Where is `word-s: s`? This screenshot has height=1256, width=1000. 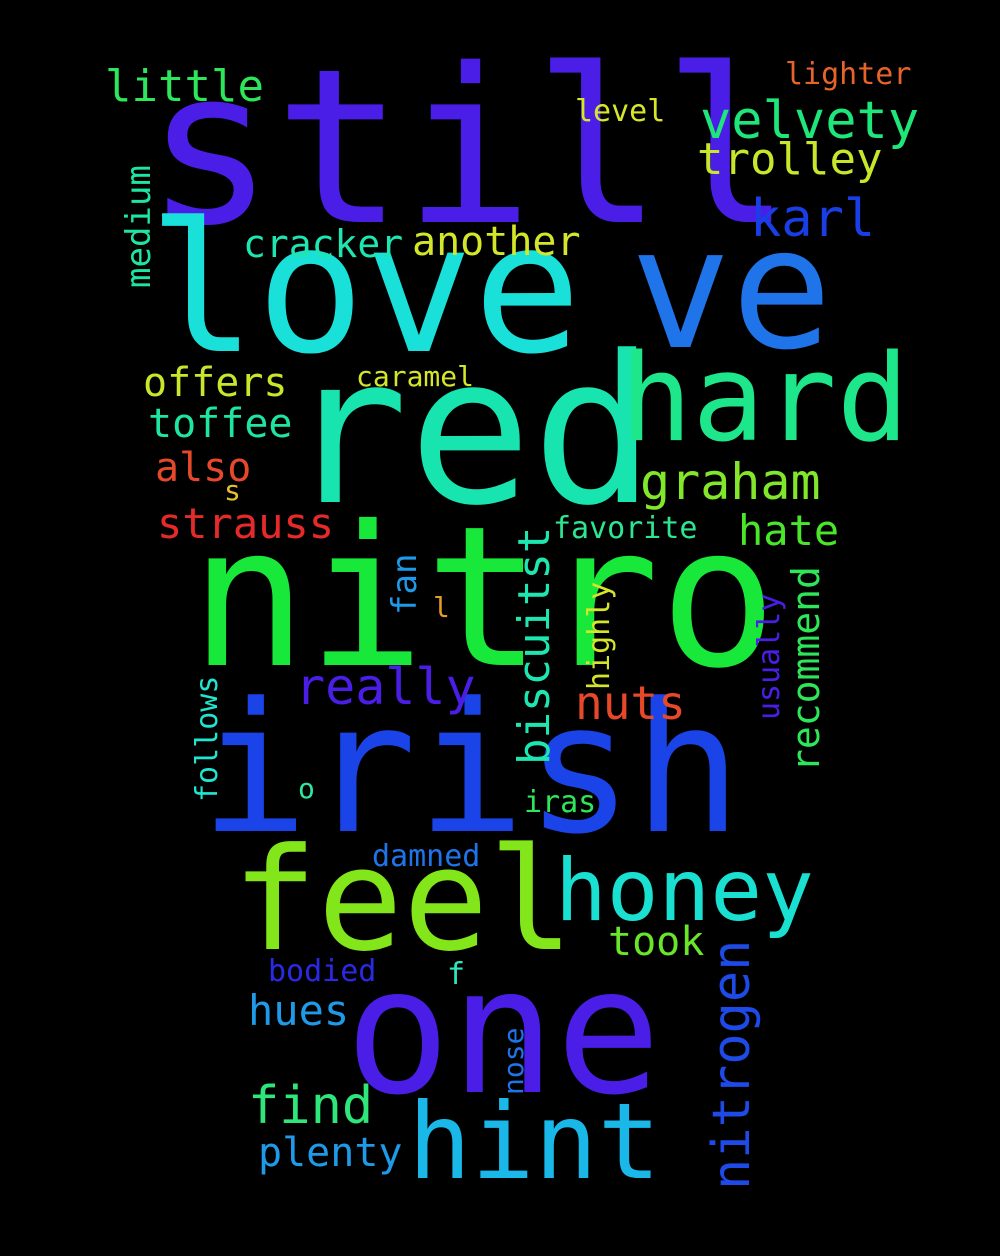
word-s: s is located at coordinates (232, 490).